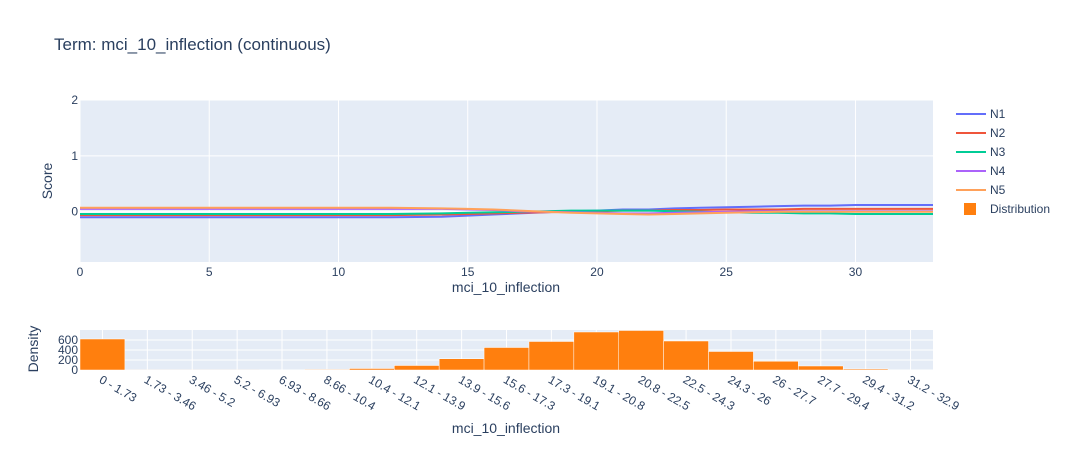  I want to click on distribution-y-tick-label: 200, so click(68, 360).